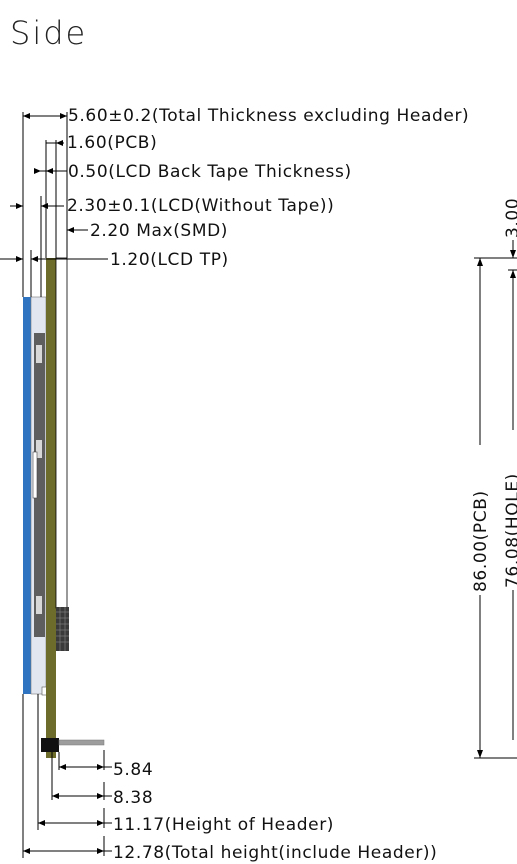  What do you see at coordinates (200, 206) in the screenshot?
I see `dim-lcd-without-tape: 2.30±0.1(LCD(Without Tape))` at bounding box center [200, 206].